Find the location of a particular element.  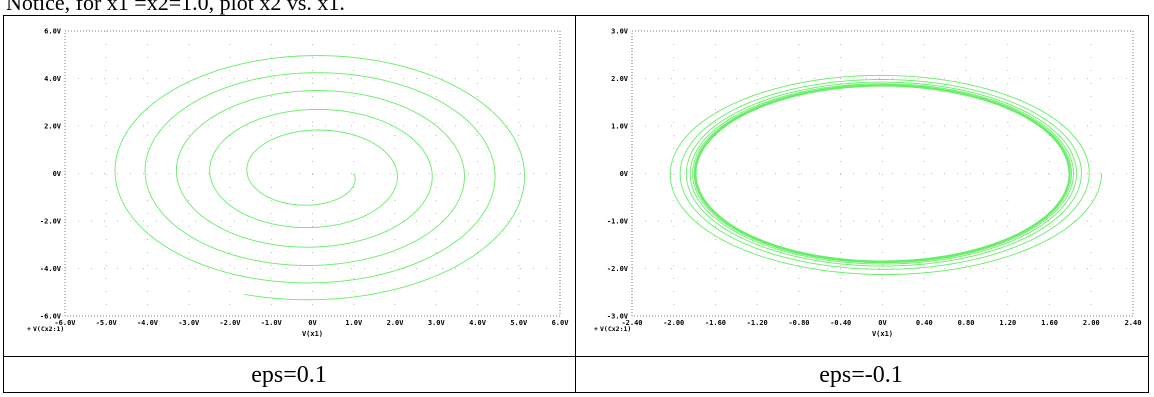

x-tick-label: -0.80 is located at coordinates (798, 323).